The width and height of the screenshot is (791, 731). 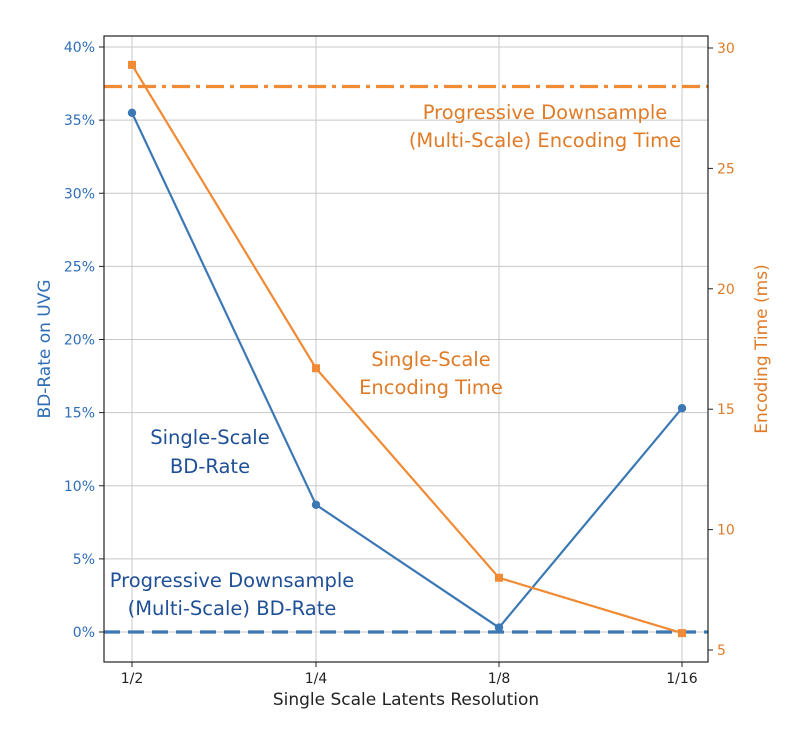 What do you see at coordinates (762, 348) in the screenshot?
I see `right-axis-title: Encoding Time (ms)` at bounding box center [762, 348].